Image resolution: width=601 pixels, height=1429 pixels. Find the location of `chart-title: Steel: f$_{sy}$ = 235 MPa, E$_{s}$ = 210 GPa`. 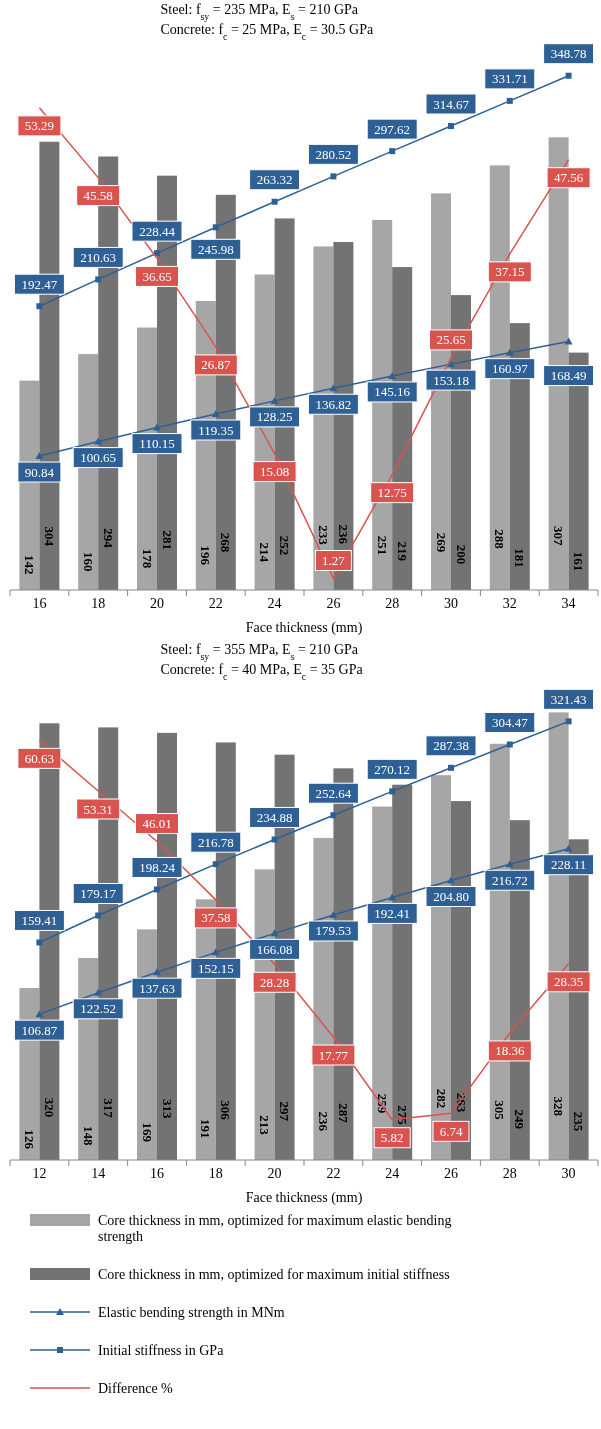

chart-title: Steel: f$_{sy}$ = 235 MPa, E$_{s}$ = 210 GPa is located at coordinates (259, 12).